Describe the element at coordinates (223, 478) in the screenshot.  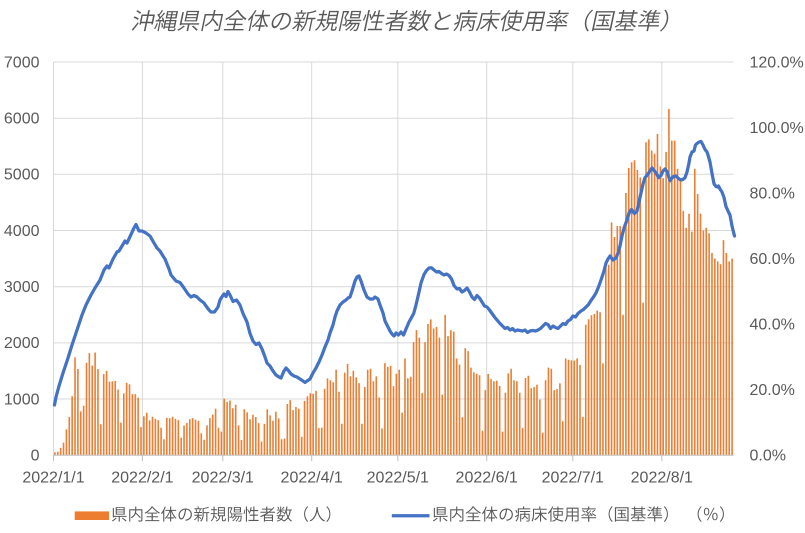
I see `svg-text: 2022/3/1` at that location.